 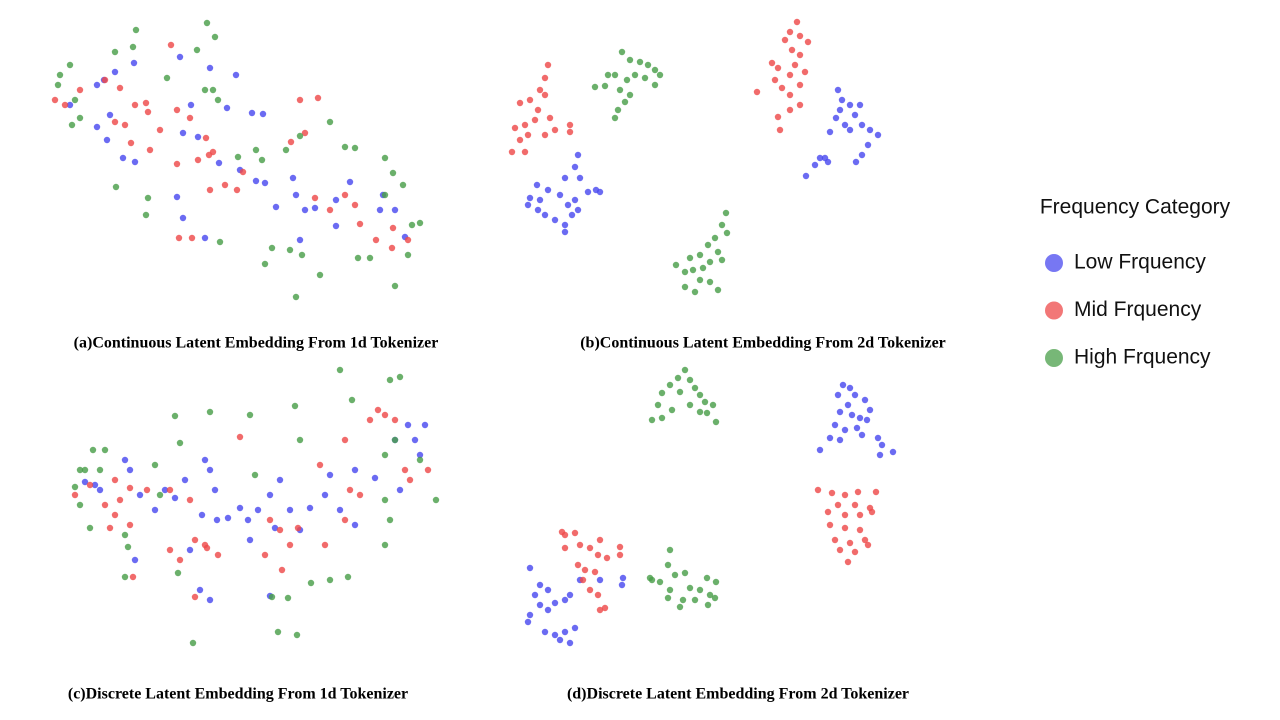 What do you see at coordinates (1135, 207) in the screenshot?
I see `legend-title: Frequency Category` at bounding box center [1135, 207].